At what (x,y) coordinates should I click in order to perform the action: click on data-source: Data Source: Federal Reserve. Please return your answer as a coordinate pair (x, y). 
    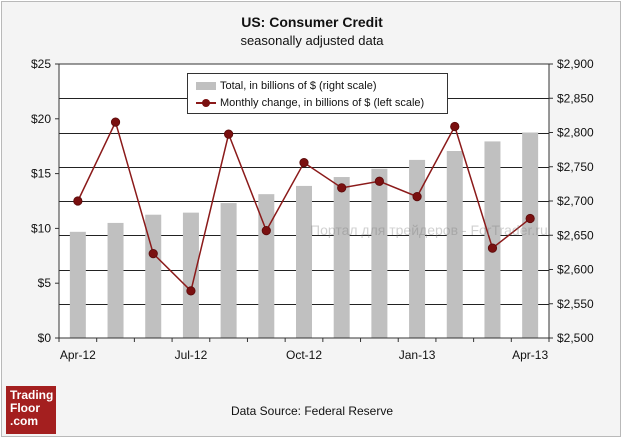
    Looking at the image, I should click on (312, 411).